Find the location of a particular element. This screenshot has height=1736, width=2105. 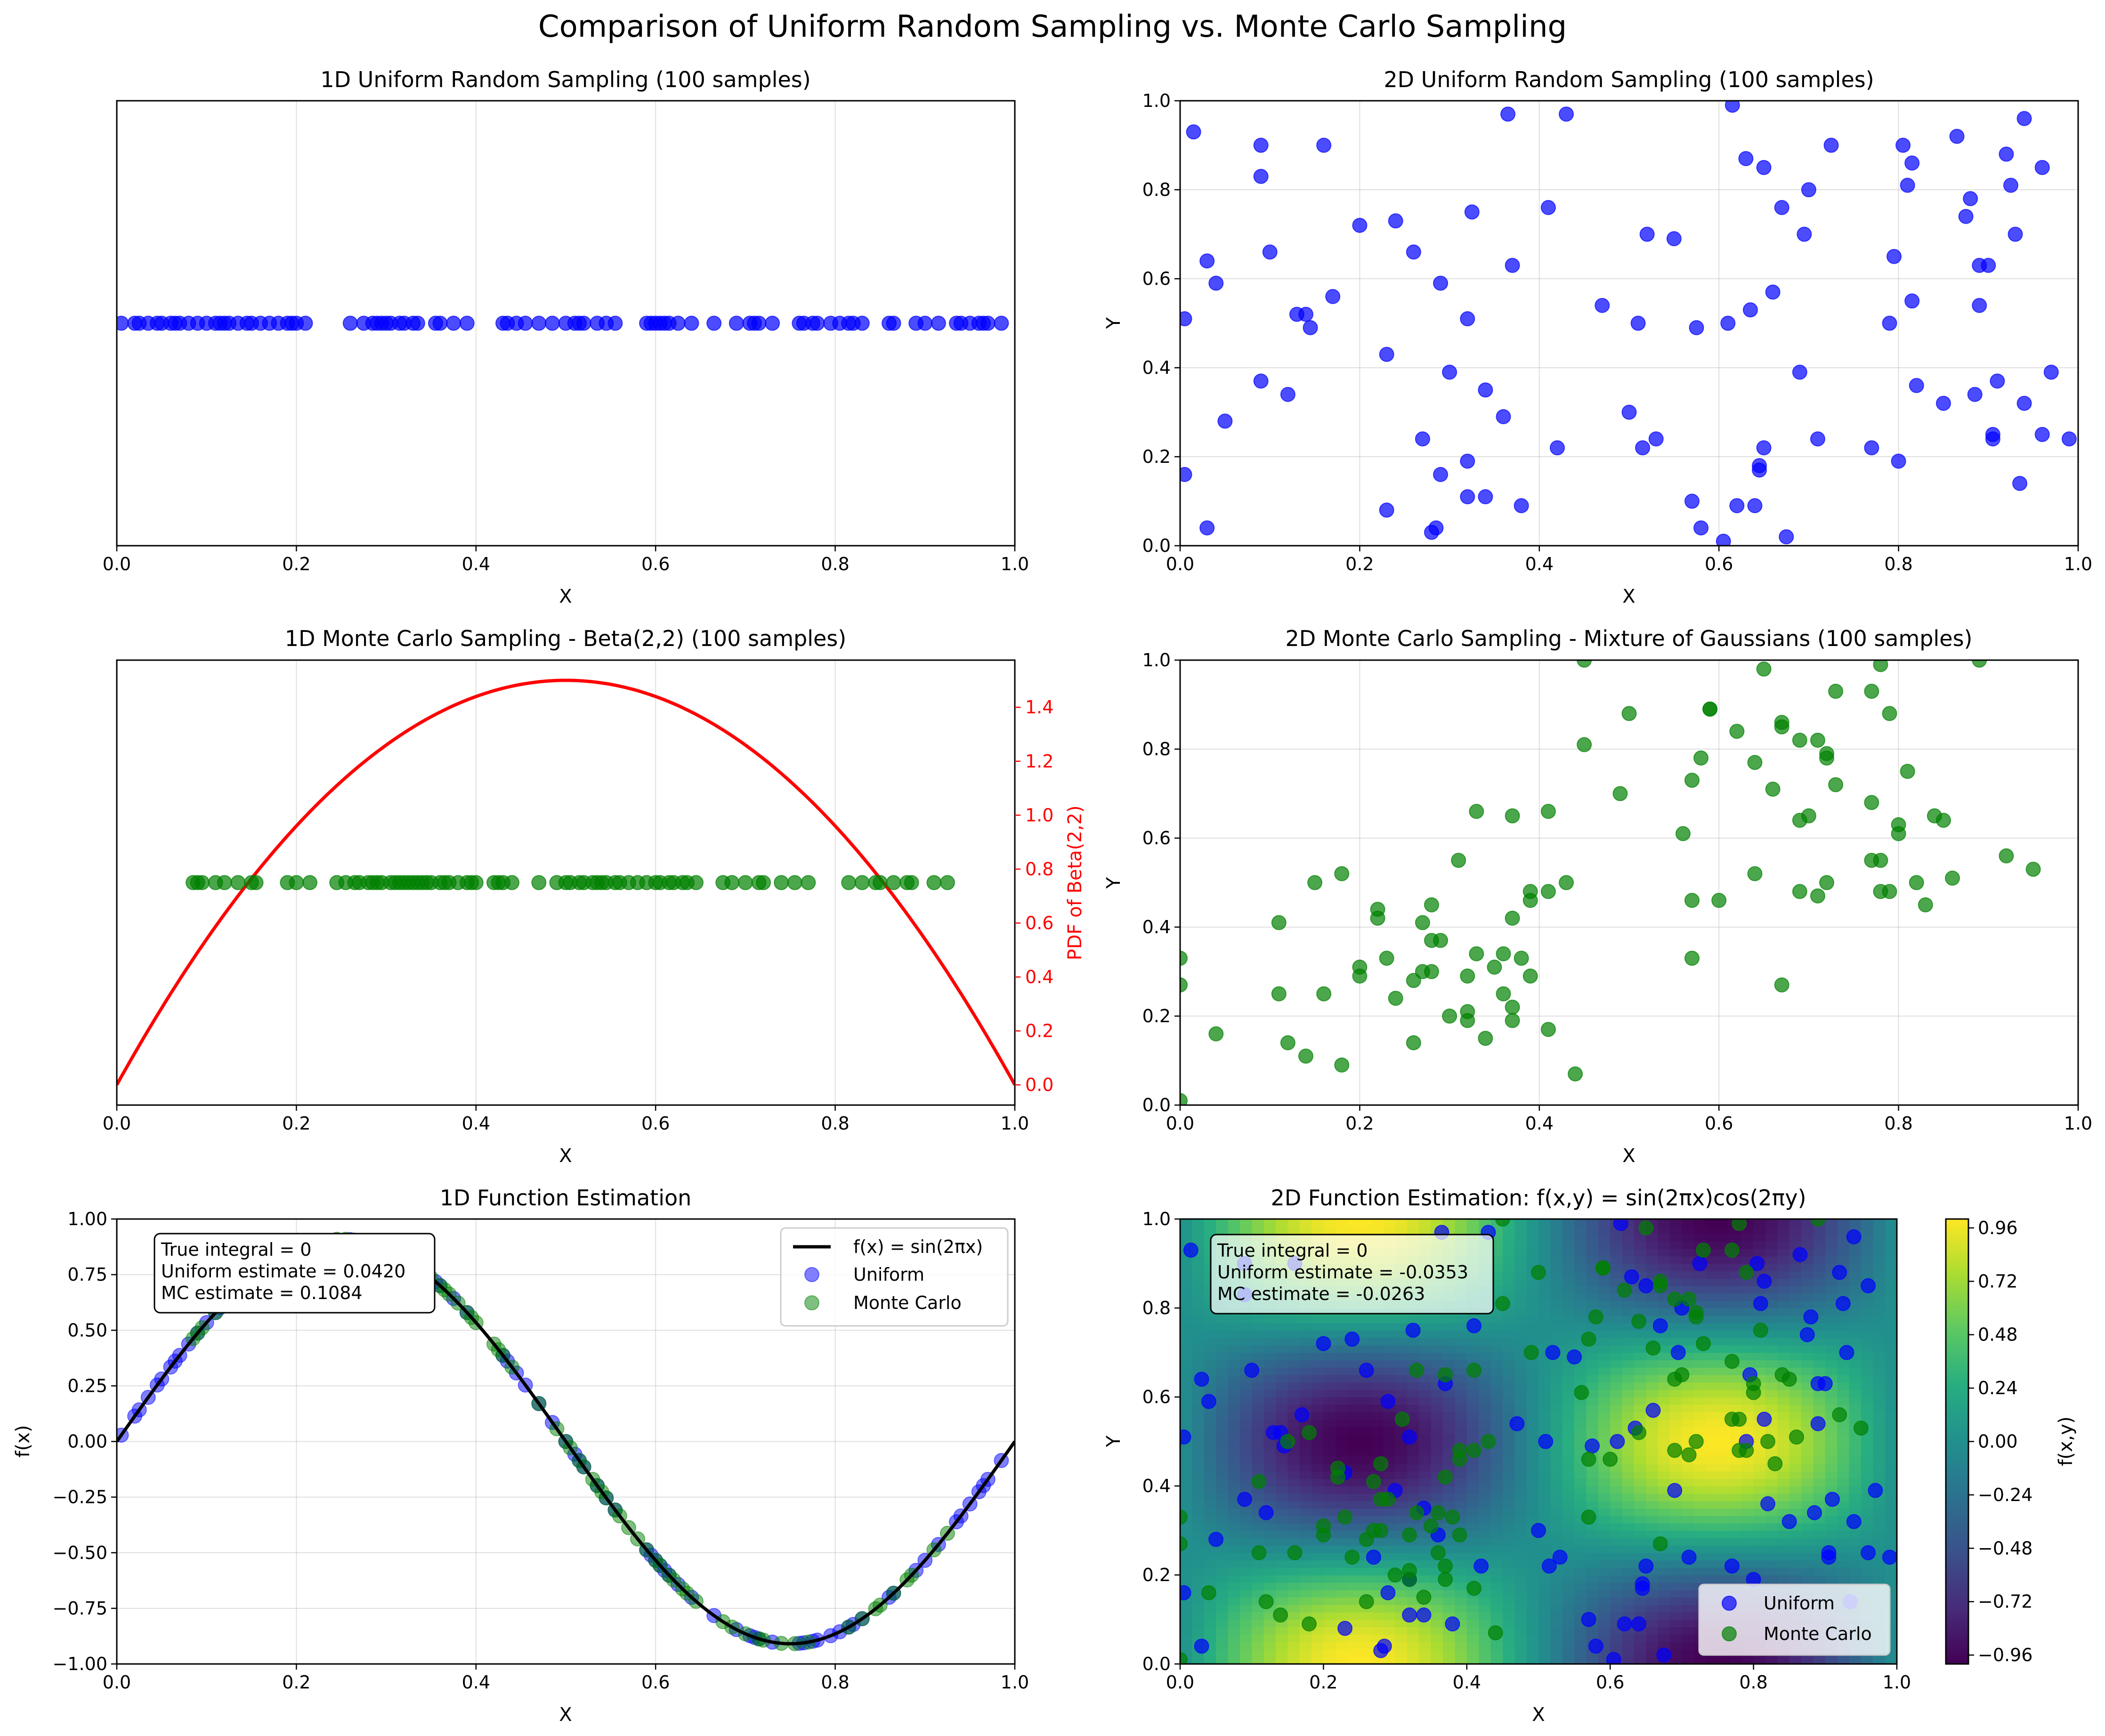

p3-point is located at coordinates (238, 883).